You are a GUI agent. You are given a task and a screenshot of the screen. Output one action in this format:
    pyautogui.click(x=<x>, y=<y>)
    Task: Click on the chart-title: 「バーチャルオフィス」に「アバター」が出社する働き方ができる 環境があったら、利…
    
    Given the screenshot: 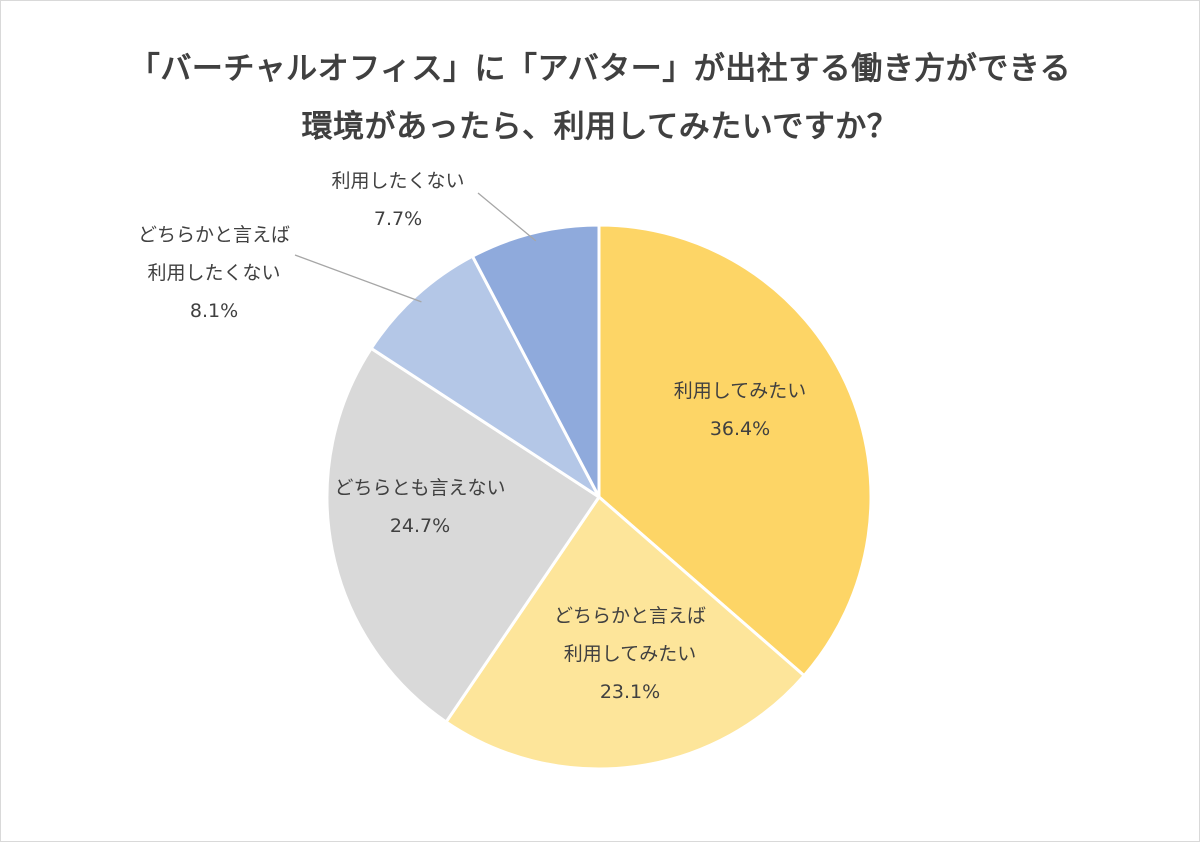 What is the action you would take?
    pyautogui.click(x=600, y=98)
    